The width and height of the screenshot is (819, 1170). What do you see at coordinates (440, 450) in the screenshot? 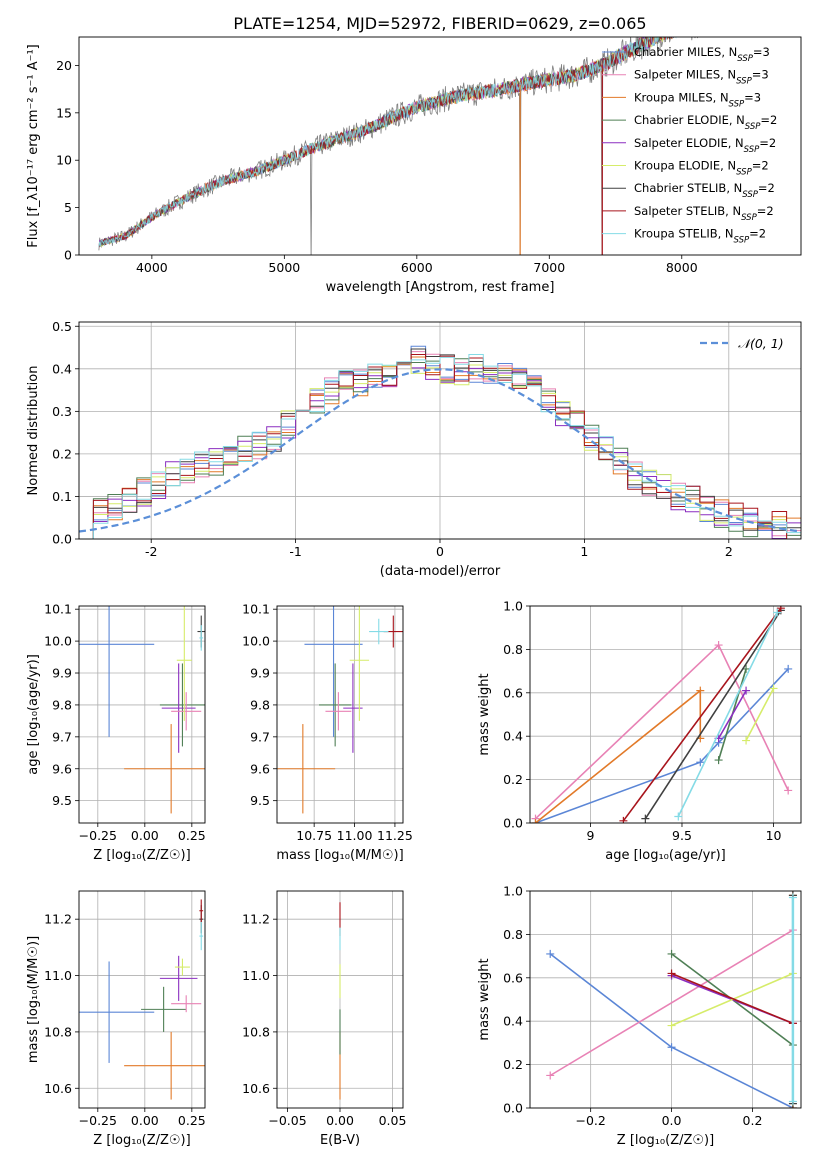
I see `normal-curve` at bounding box center [440, 450].